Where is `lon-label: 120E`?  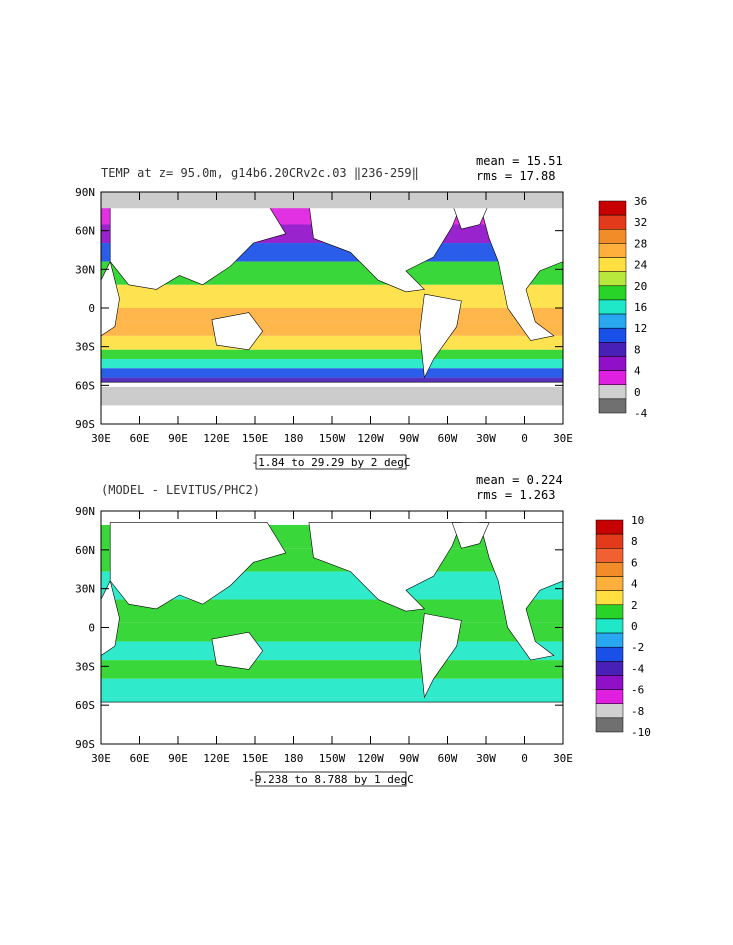
lon-label: 120E is located at coordinates (216, 438).